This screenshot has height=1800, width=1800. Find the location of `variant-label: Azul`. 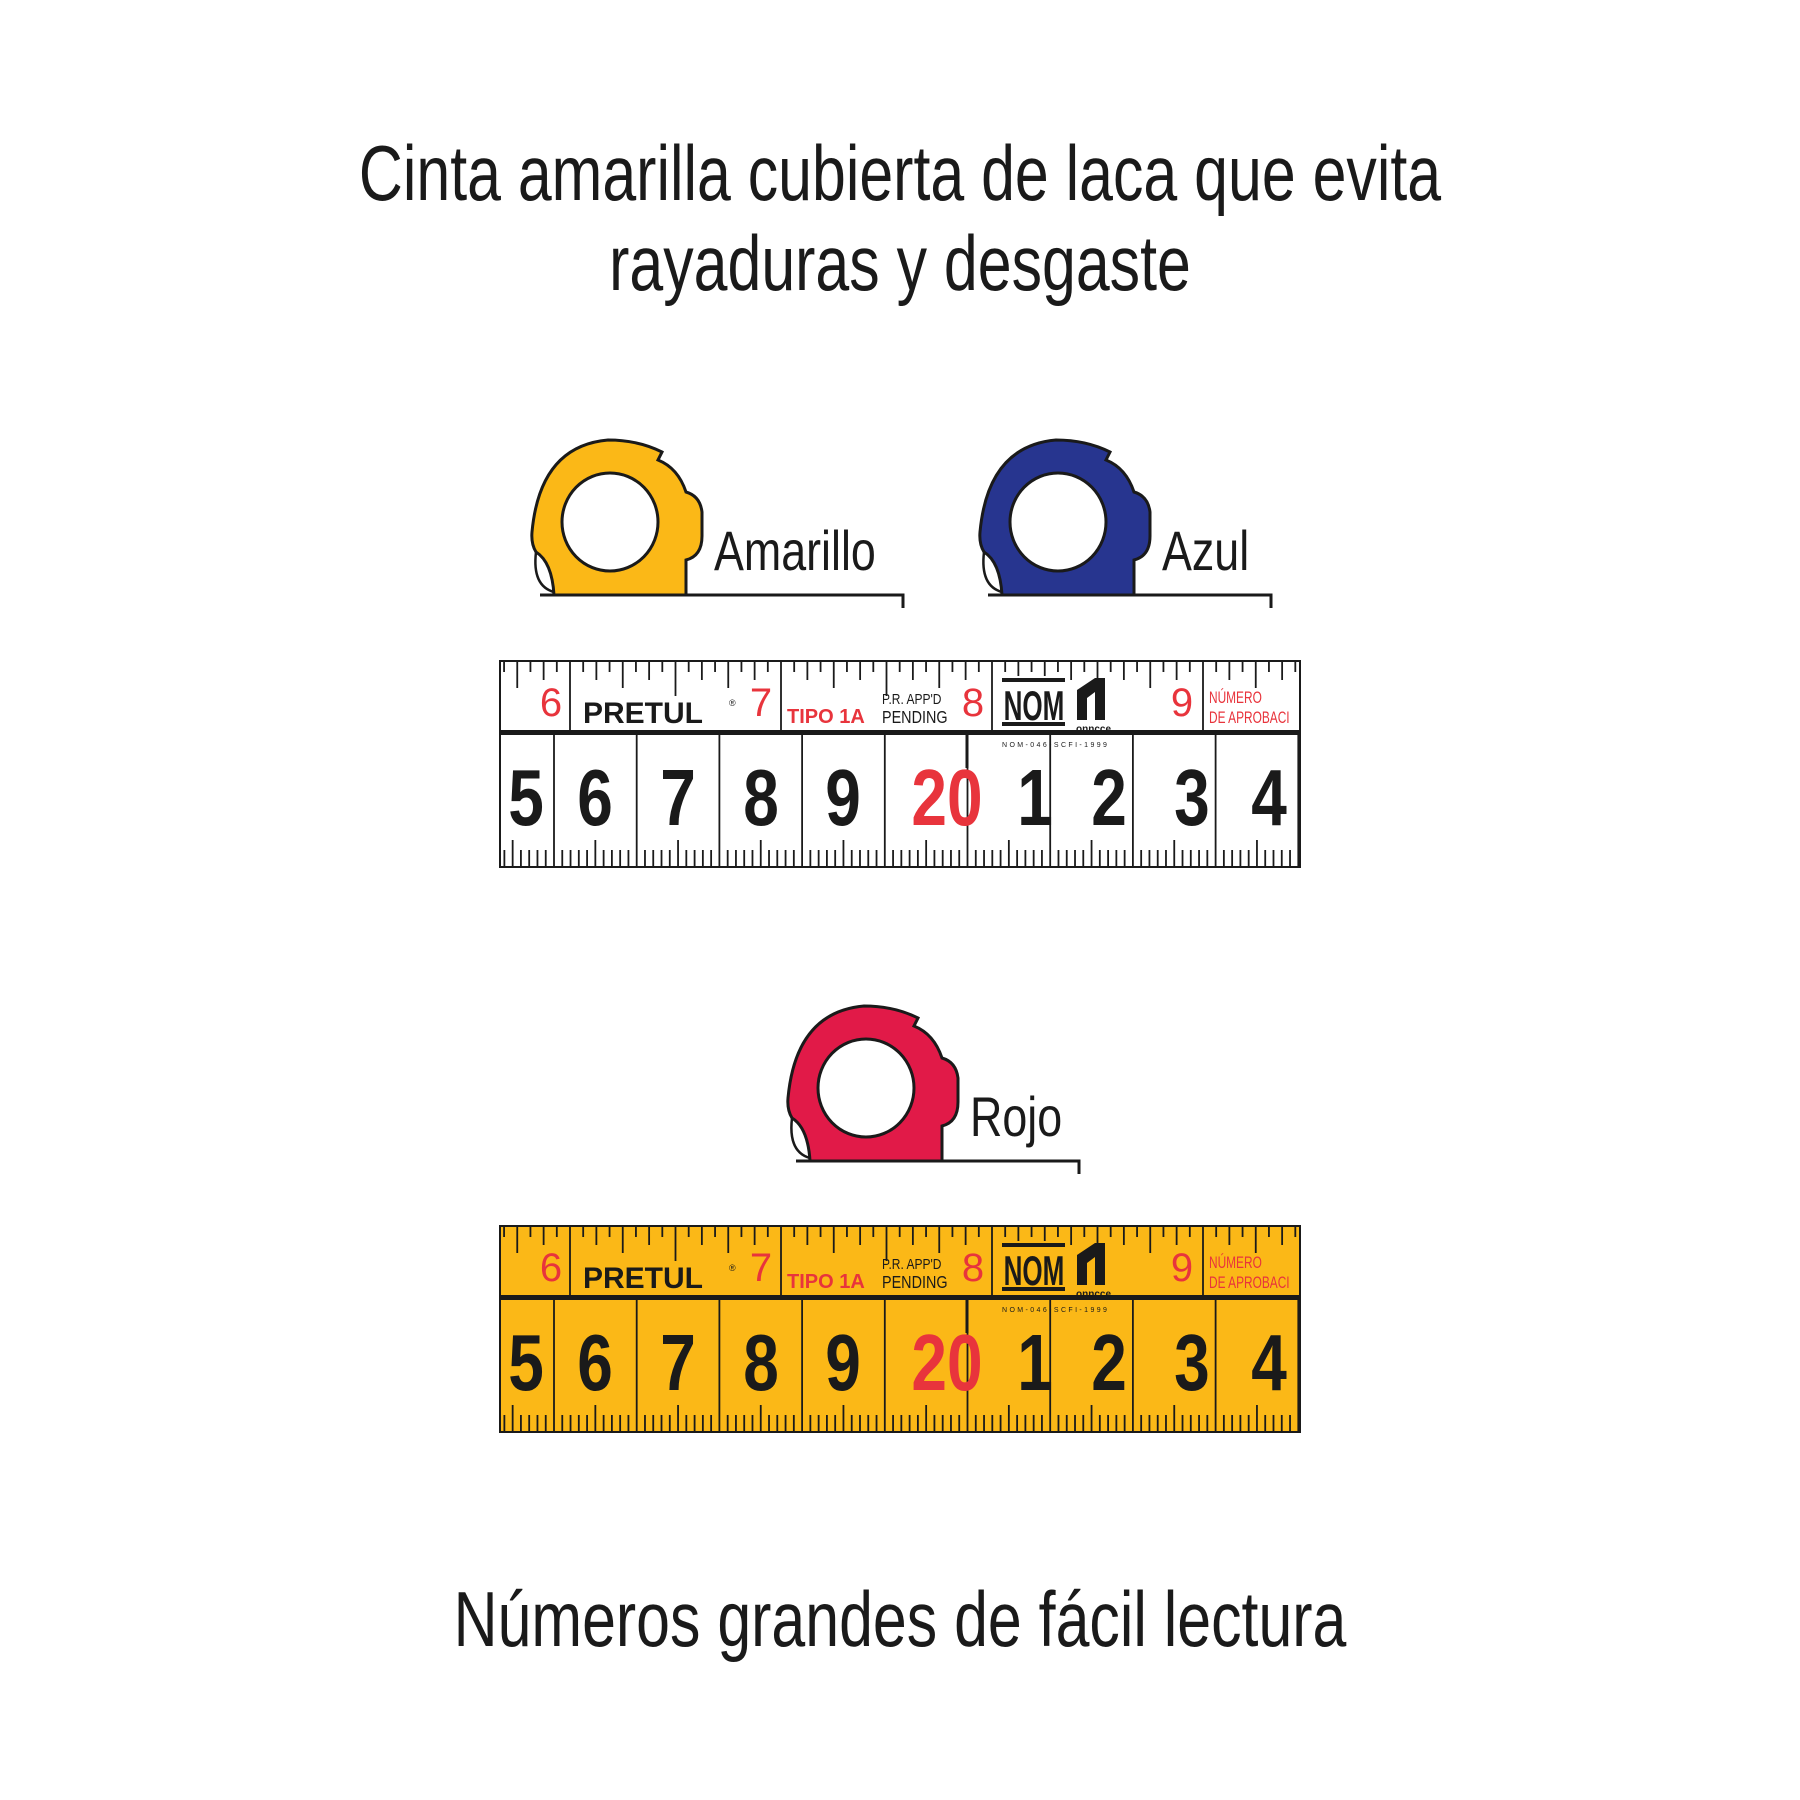

variant-label: Azul is located at coordinates (1206, 550).